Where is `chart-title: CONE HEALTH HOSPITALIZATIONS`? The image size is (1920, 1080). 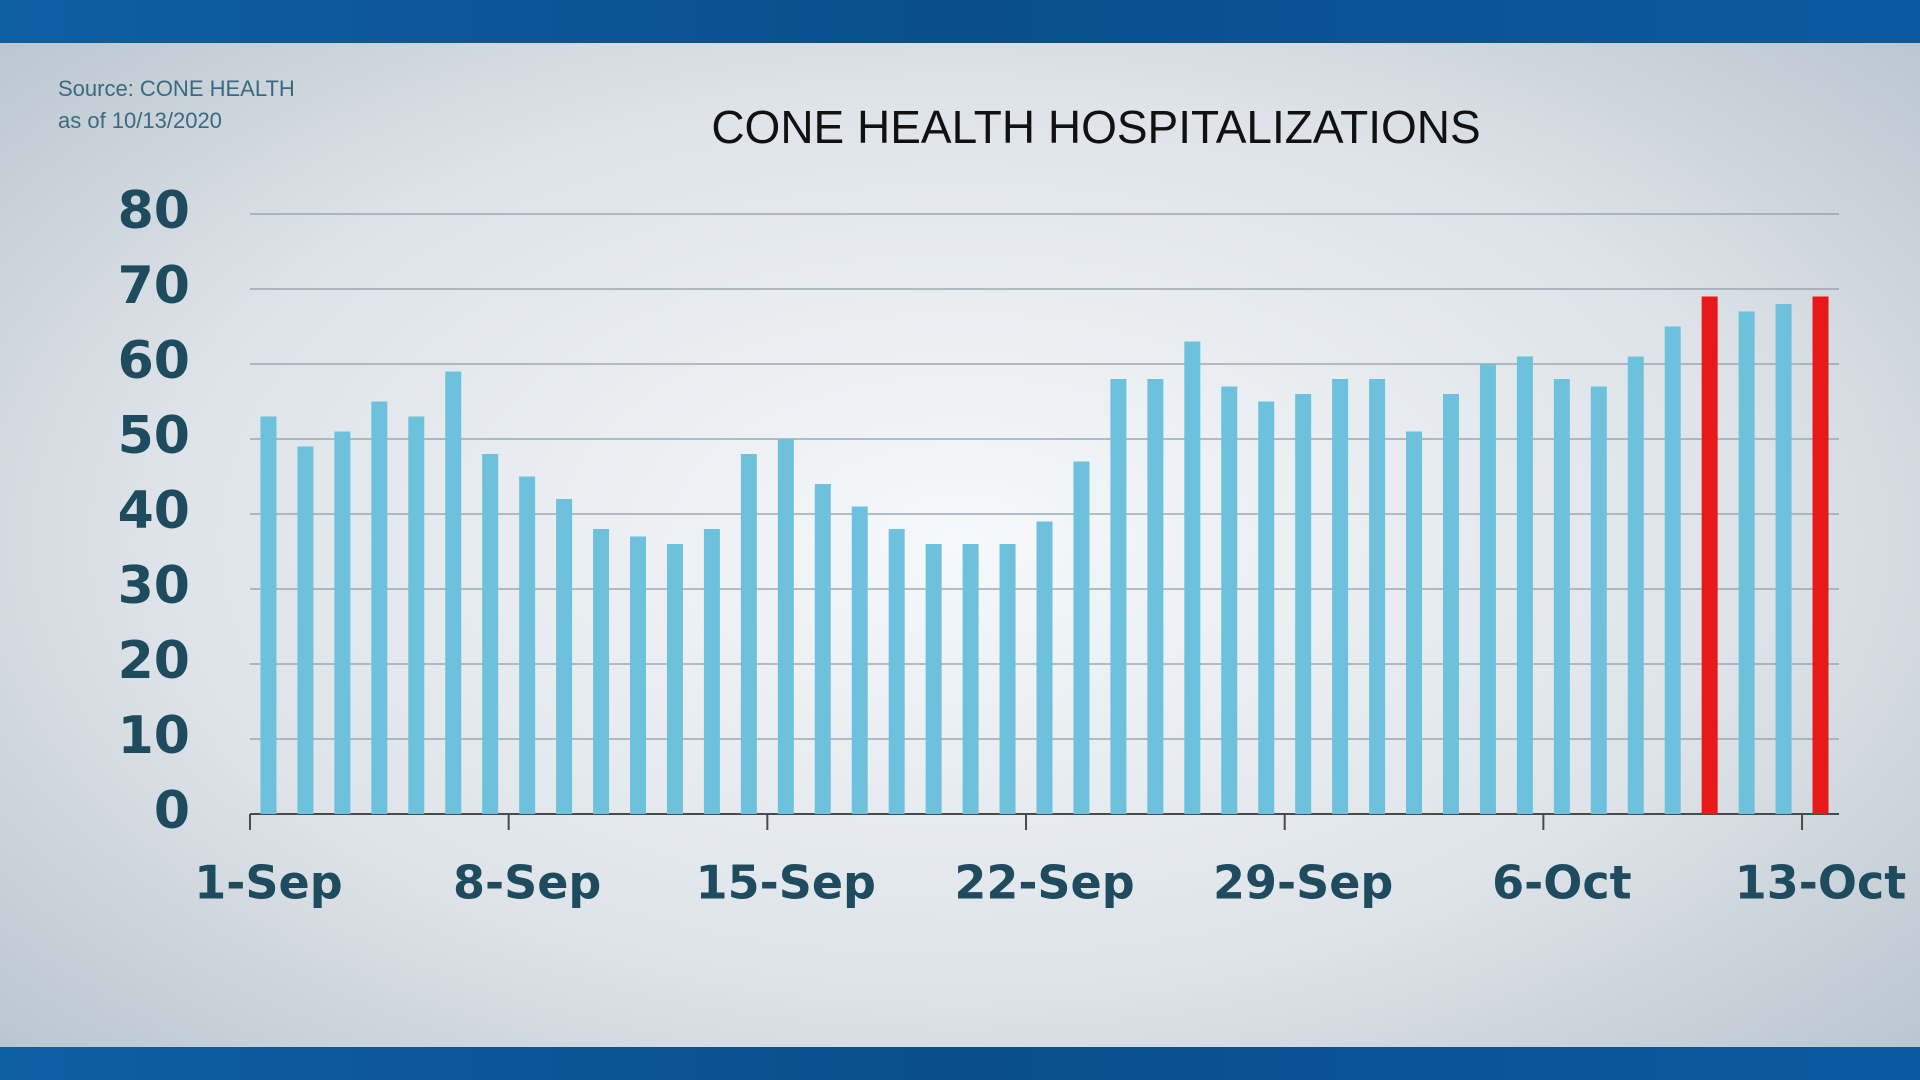 chart-title: CONE HEALTH HOSPITALIZATIONS is located at coordinates (1095, 127).